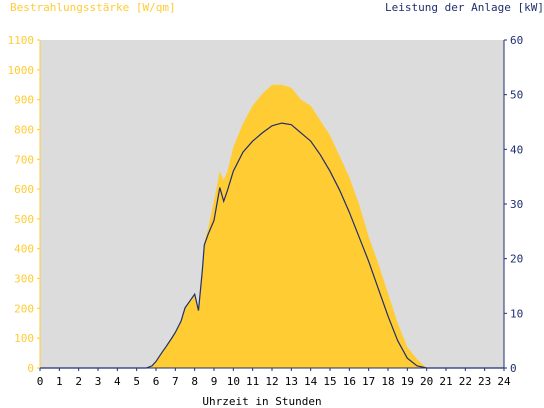  What do you see at coordinates (24, 338) in the screenshot?
I see `left-tick-label: 100` at bounding box center [24, 338].